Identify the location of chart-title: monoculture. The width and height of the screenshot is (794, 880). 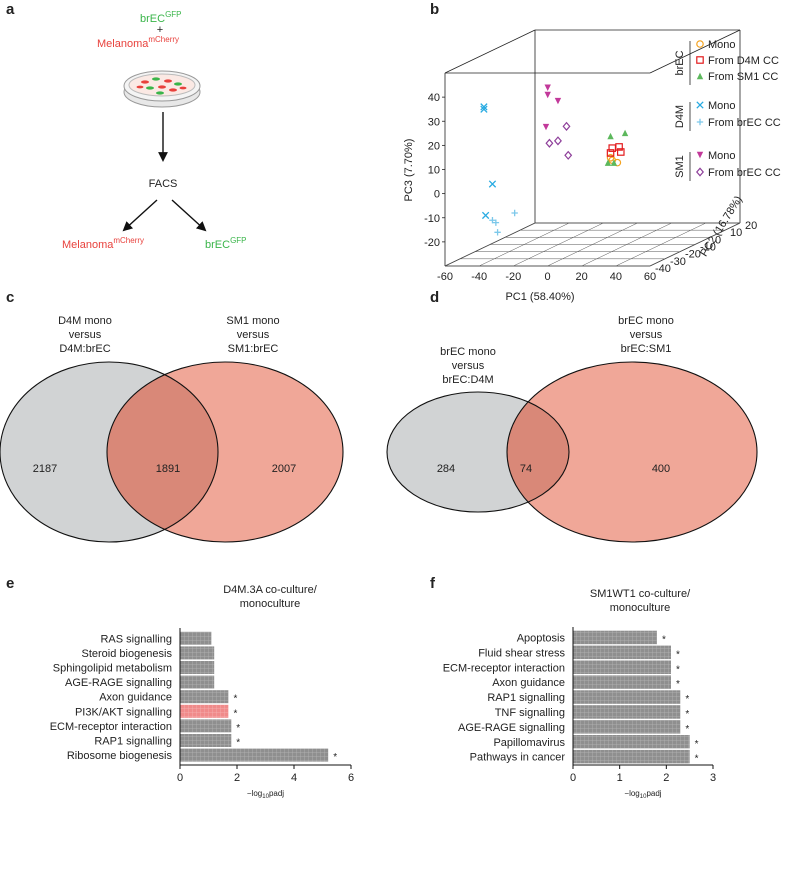
(640, 608).